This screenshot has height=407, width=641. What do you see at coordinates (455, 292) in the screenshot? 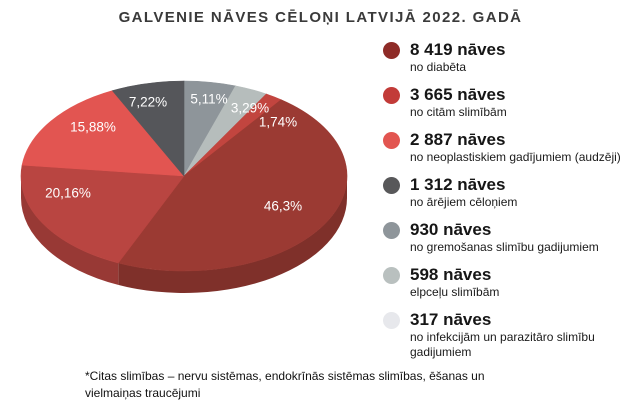
I see `legend-desc: elpceļu slimībām` at bounding box center [455, 292].